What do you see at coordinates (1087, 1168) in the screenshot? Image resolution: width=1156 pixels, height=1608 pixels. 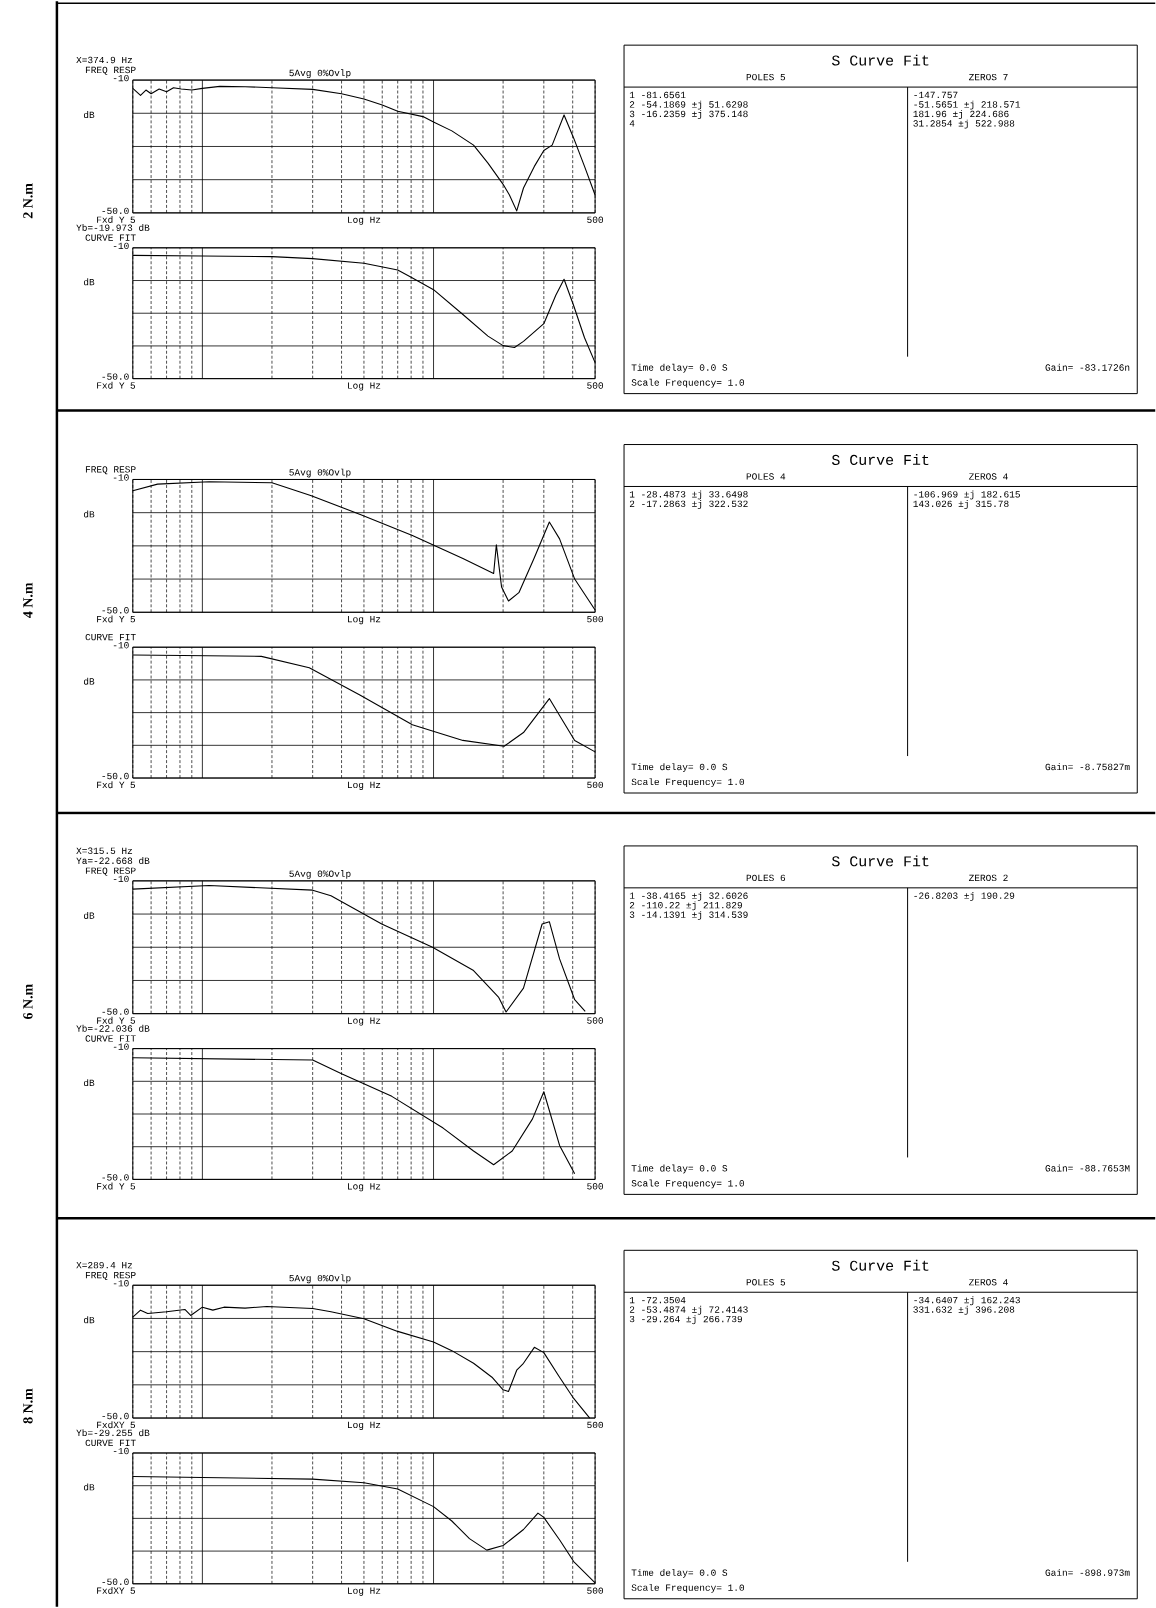 I see `text: Gain= -88.7653M` at bounding box center [1087, 1168].